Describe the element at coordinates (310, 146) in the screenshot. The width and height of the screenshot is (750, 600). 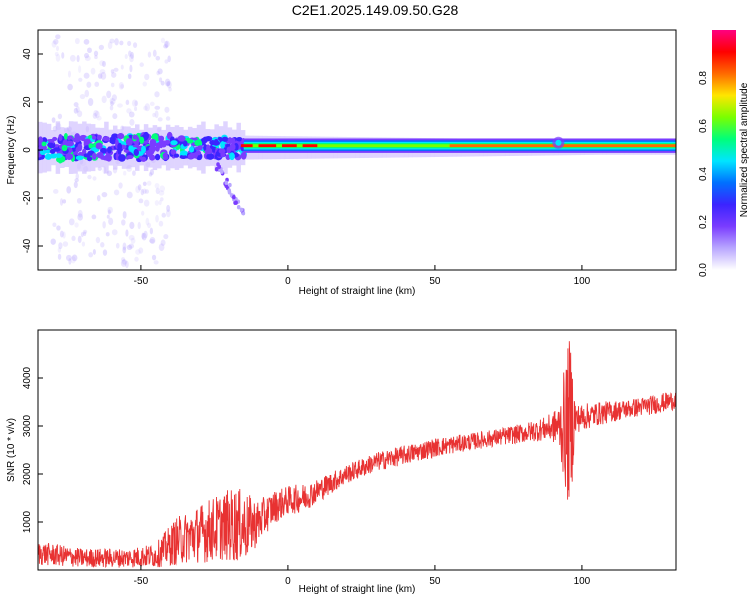
I see `spectrogram-core` at that location.